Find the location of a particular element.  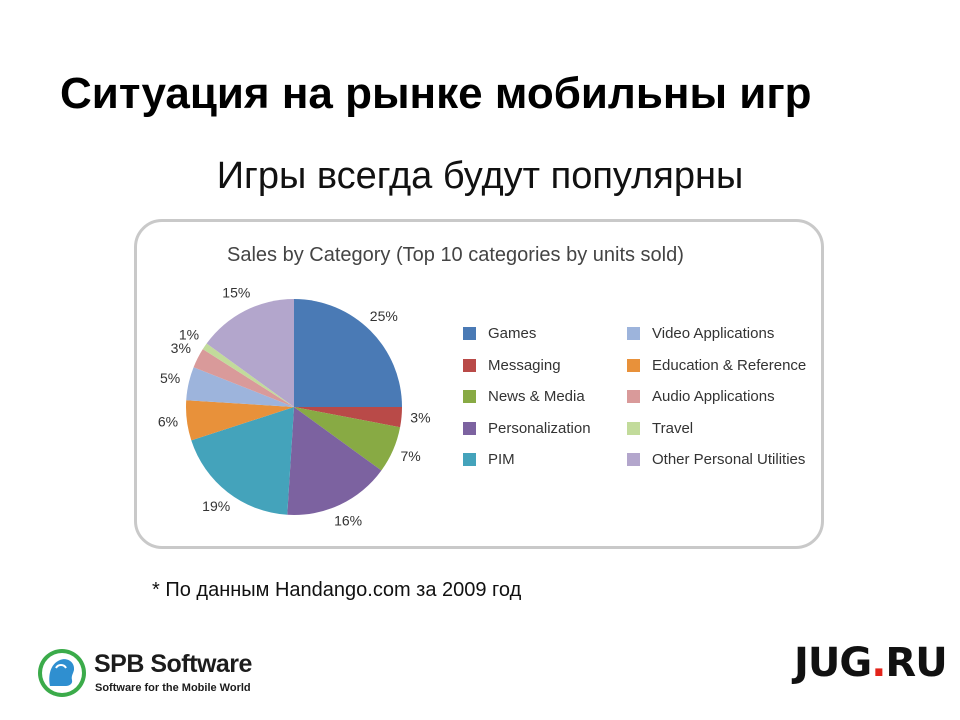

legend-item-audio-applications: Audio Applications is located at coordinates (716, 397).